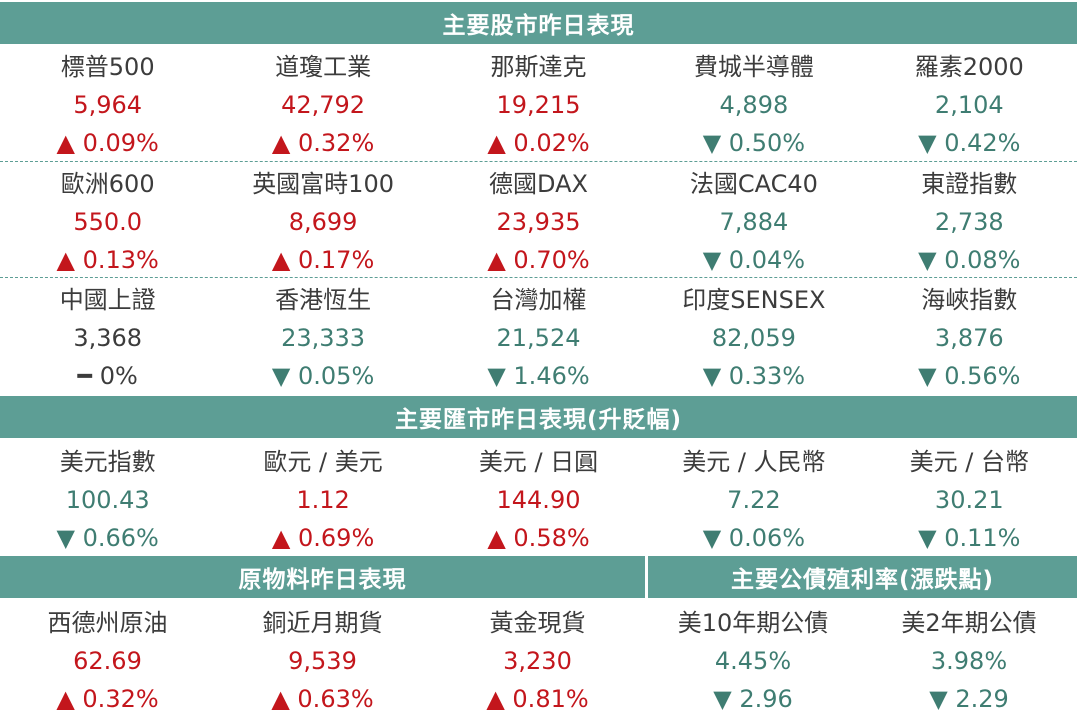 This screenshot has height=718, width=1077. I want to click on stock-index-cell: 中國上證 3,368 ━ 0%, so click(107, 336).